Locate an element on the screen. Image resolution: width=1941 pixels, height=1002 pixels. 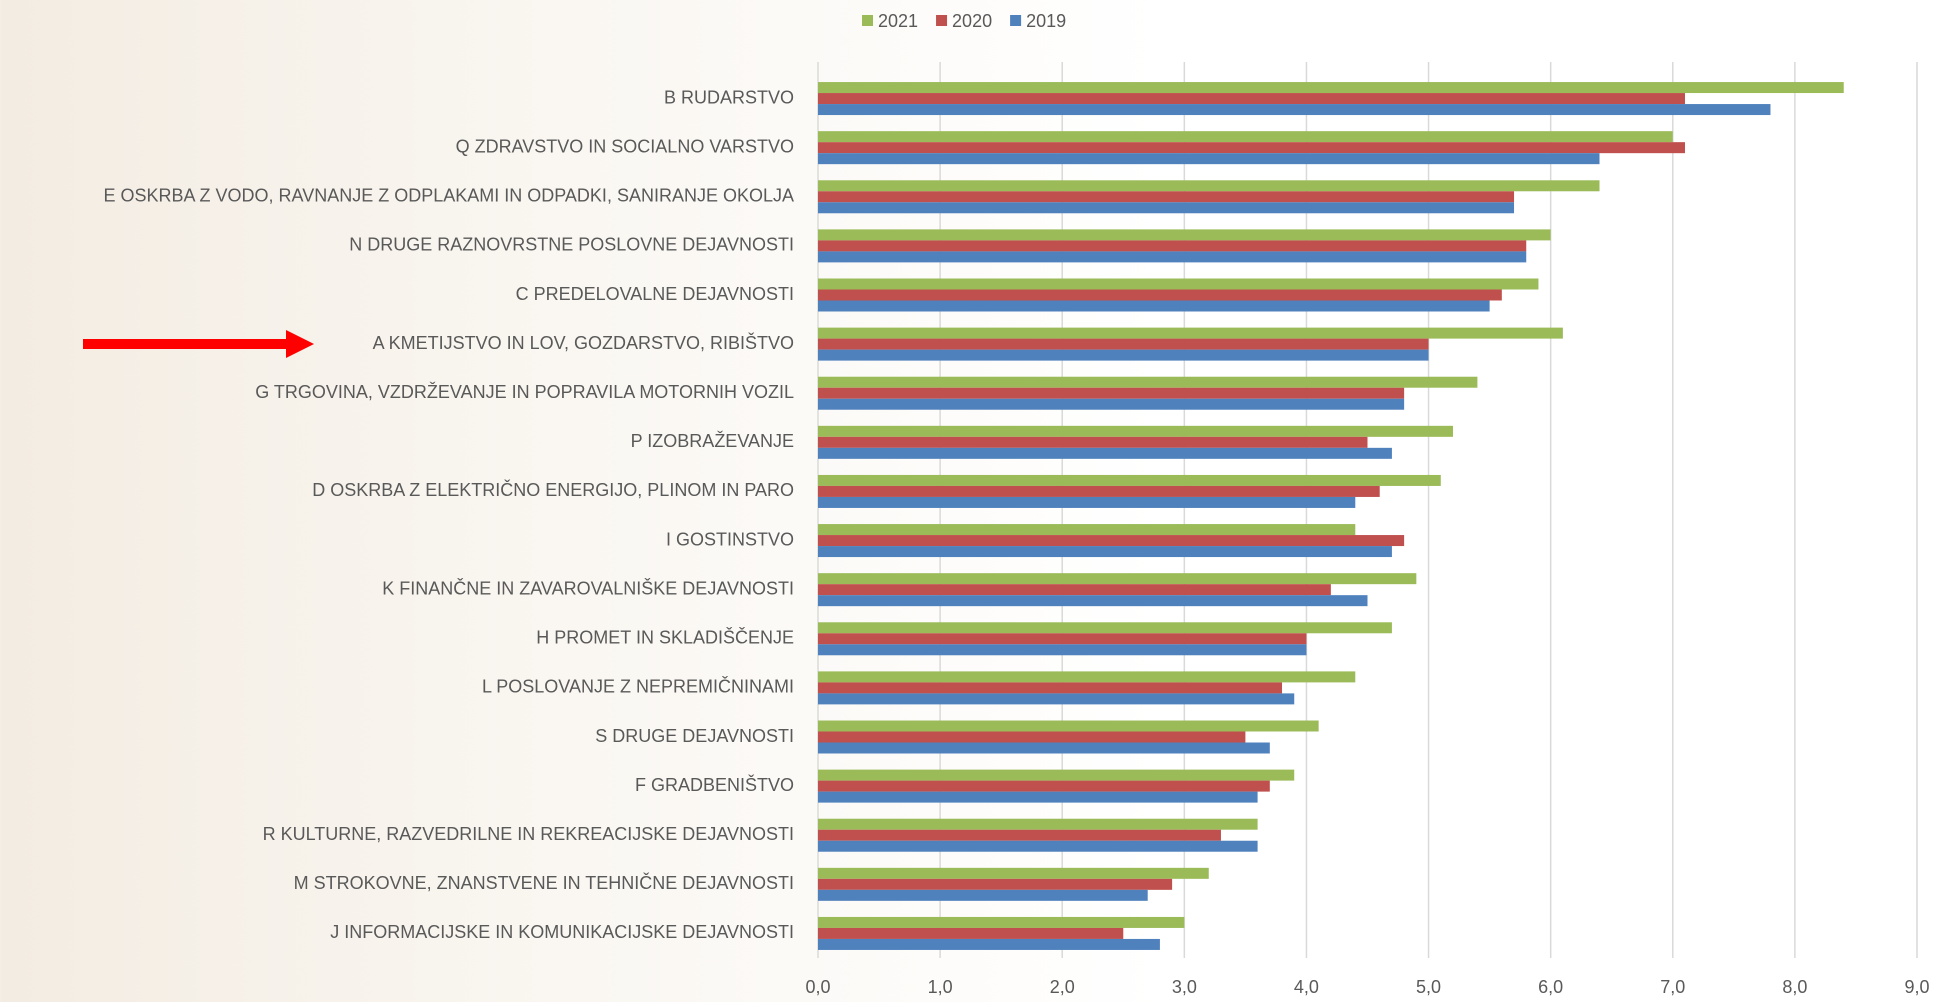
x-tick-label: 2,0 is located at coordinates (1062, 987).